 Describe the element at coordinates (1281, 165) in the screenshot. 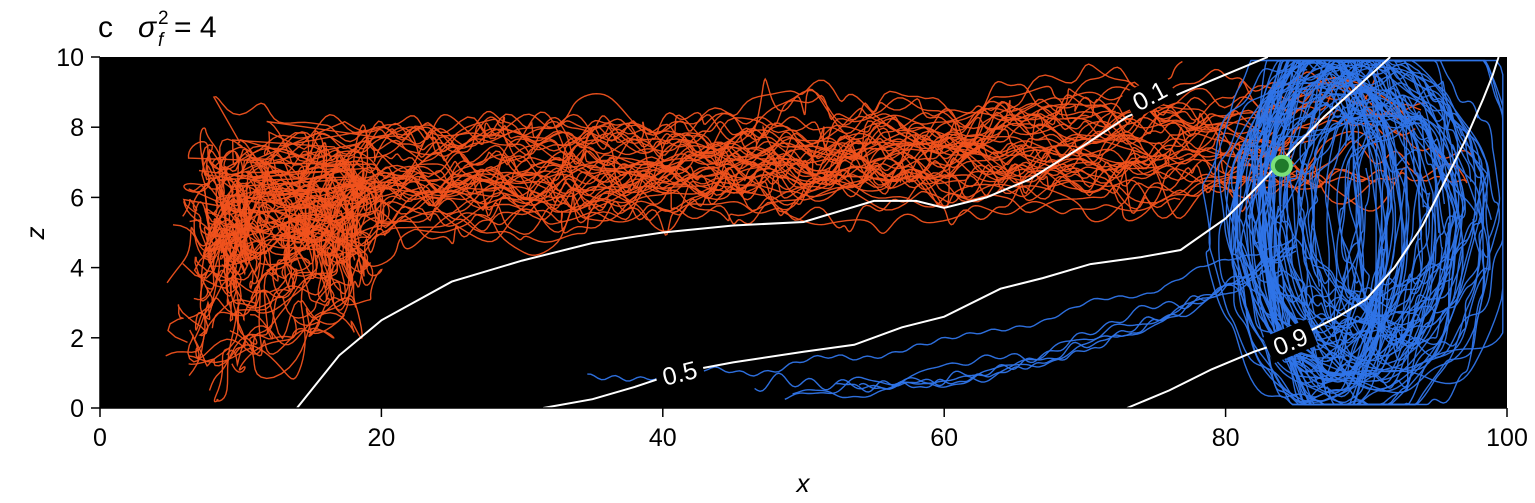

I see `source-marker` at that location.